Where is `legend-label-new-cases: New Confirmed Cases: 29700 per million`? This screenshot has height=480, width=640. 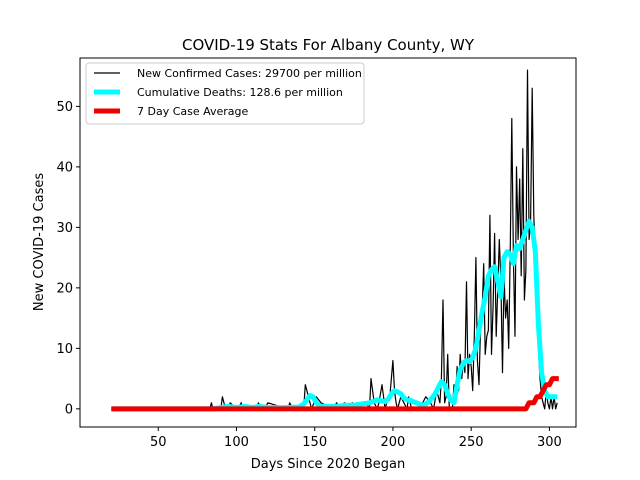
legend-label-new-cases: New Confirmed Cases: 29700 per million is located at coordinates (249, 73).